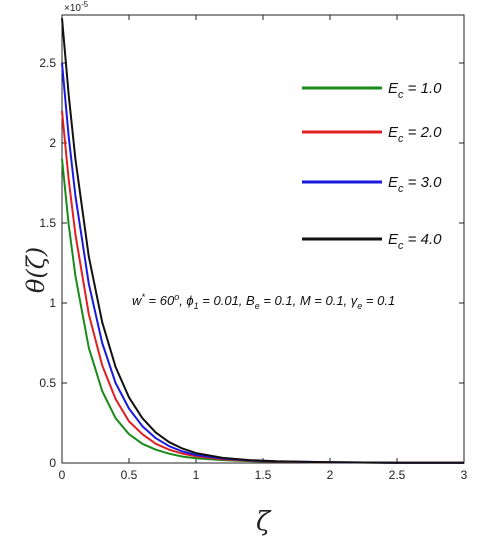 Image resolution: width=480 pixels, height=550 pixels. I want to click on y-axis-label: θ(ζ), so click(36, 270).